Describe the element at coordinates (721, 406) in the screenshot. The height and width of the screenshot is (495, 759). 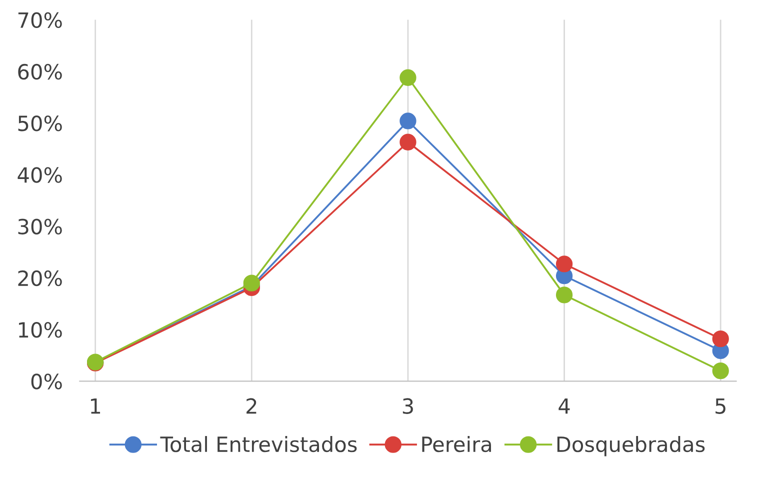
I see `x-tick-label: 5` at that location.